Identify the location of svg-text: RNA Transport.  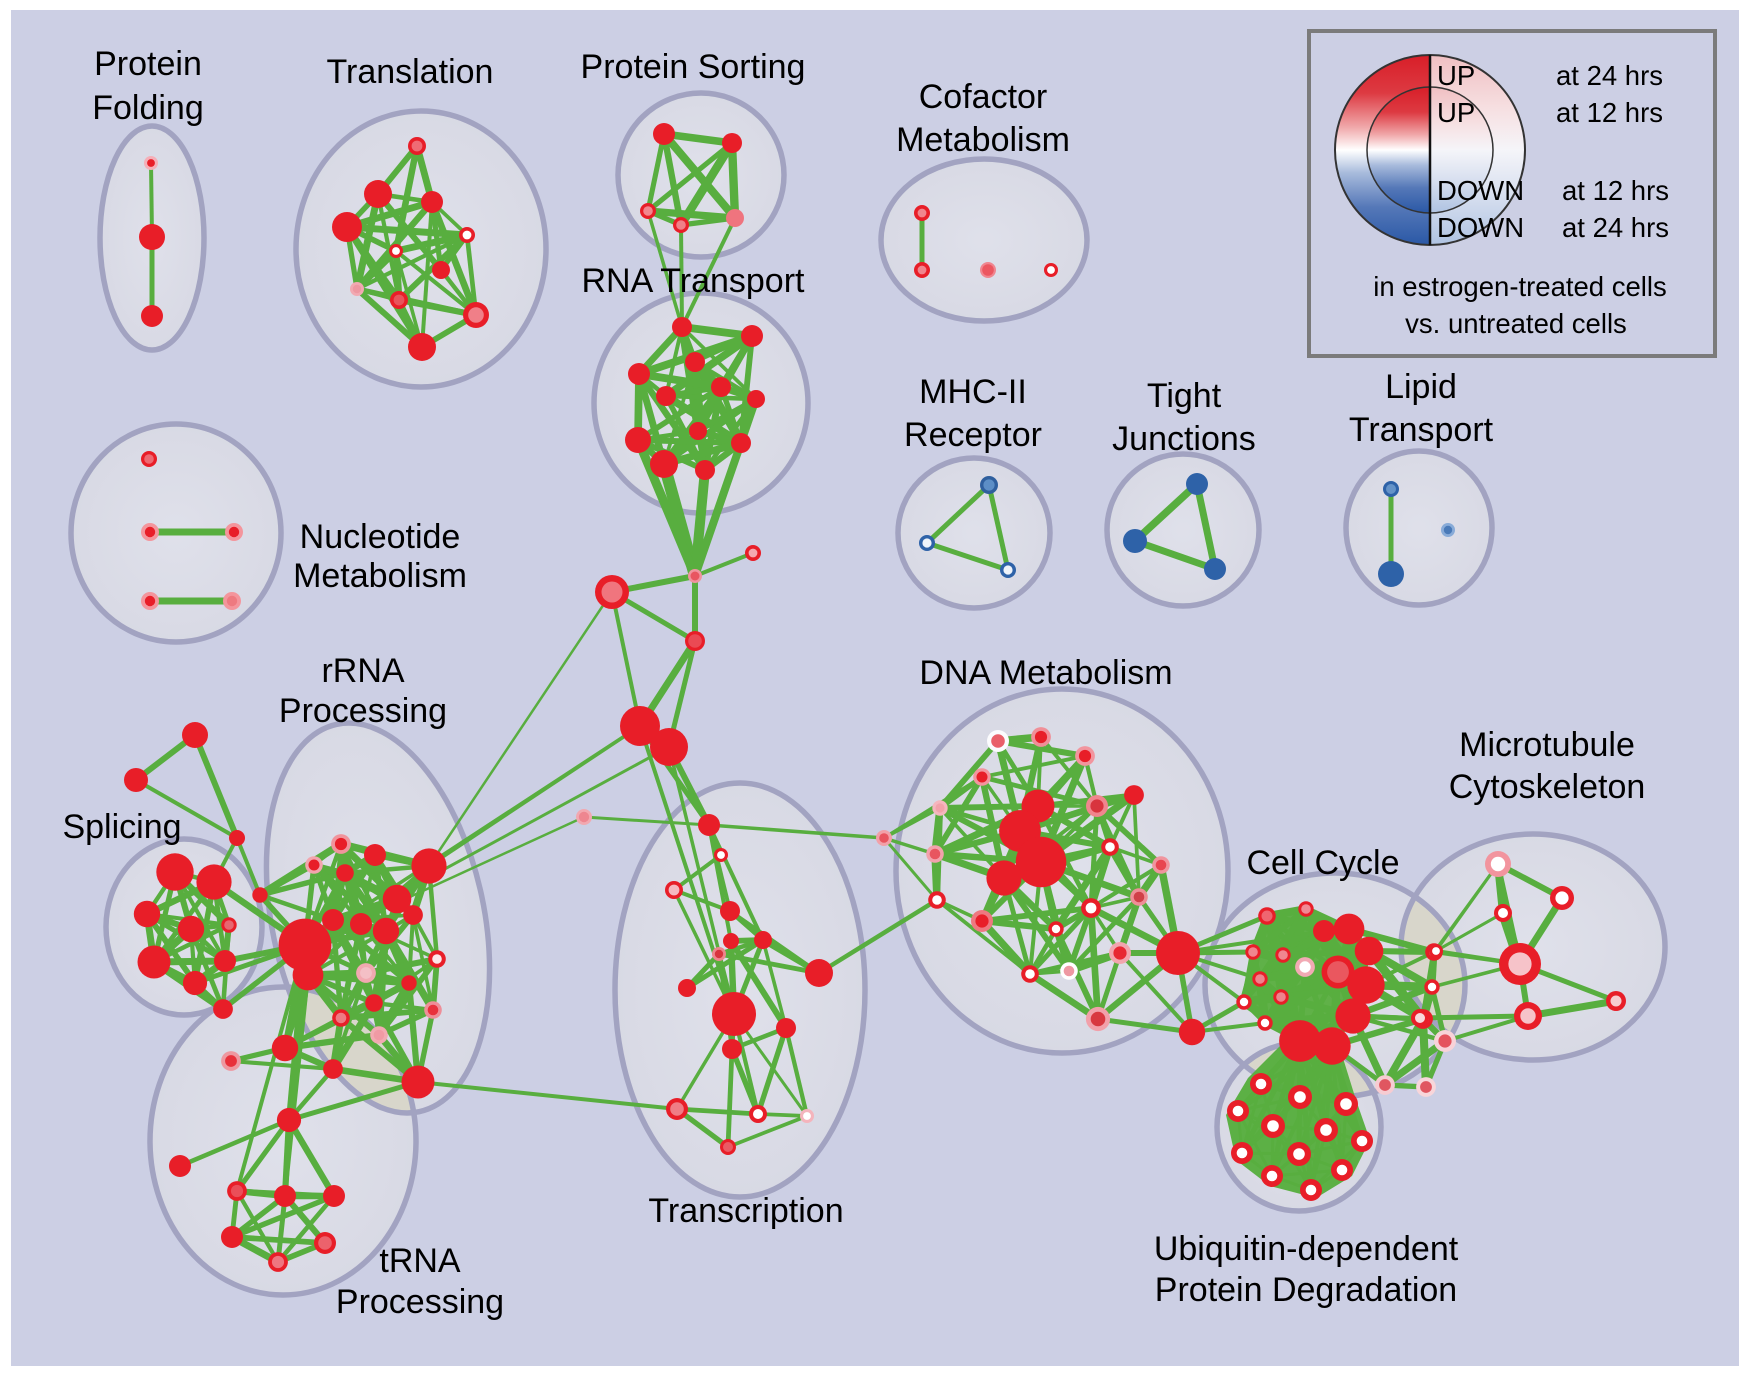
(694, 281).